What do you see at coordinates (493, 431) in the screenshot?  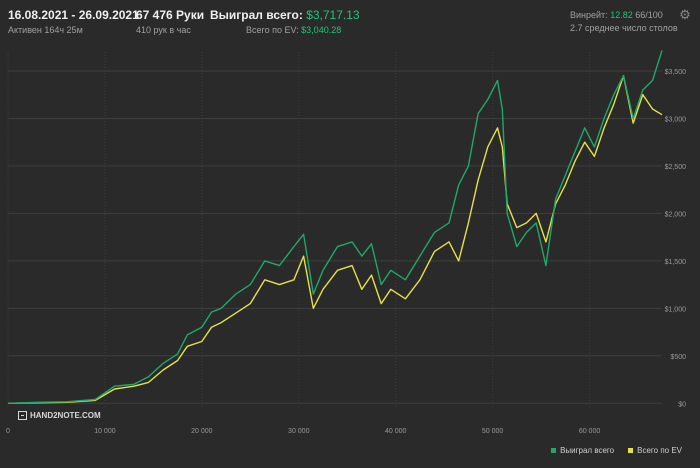 I see `x-tick-label: 50 000` at bounding box center [493, 431].